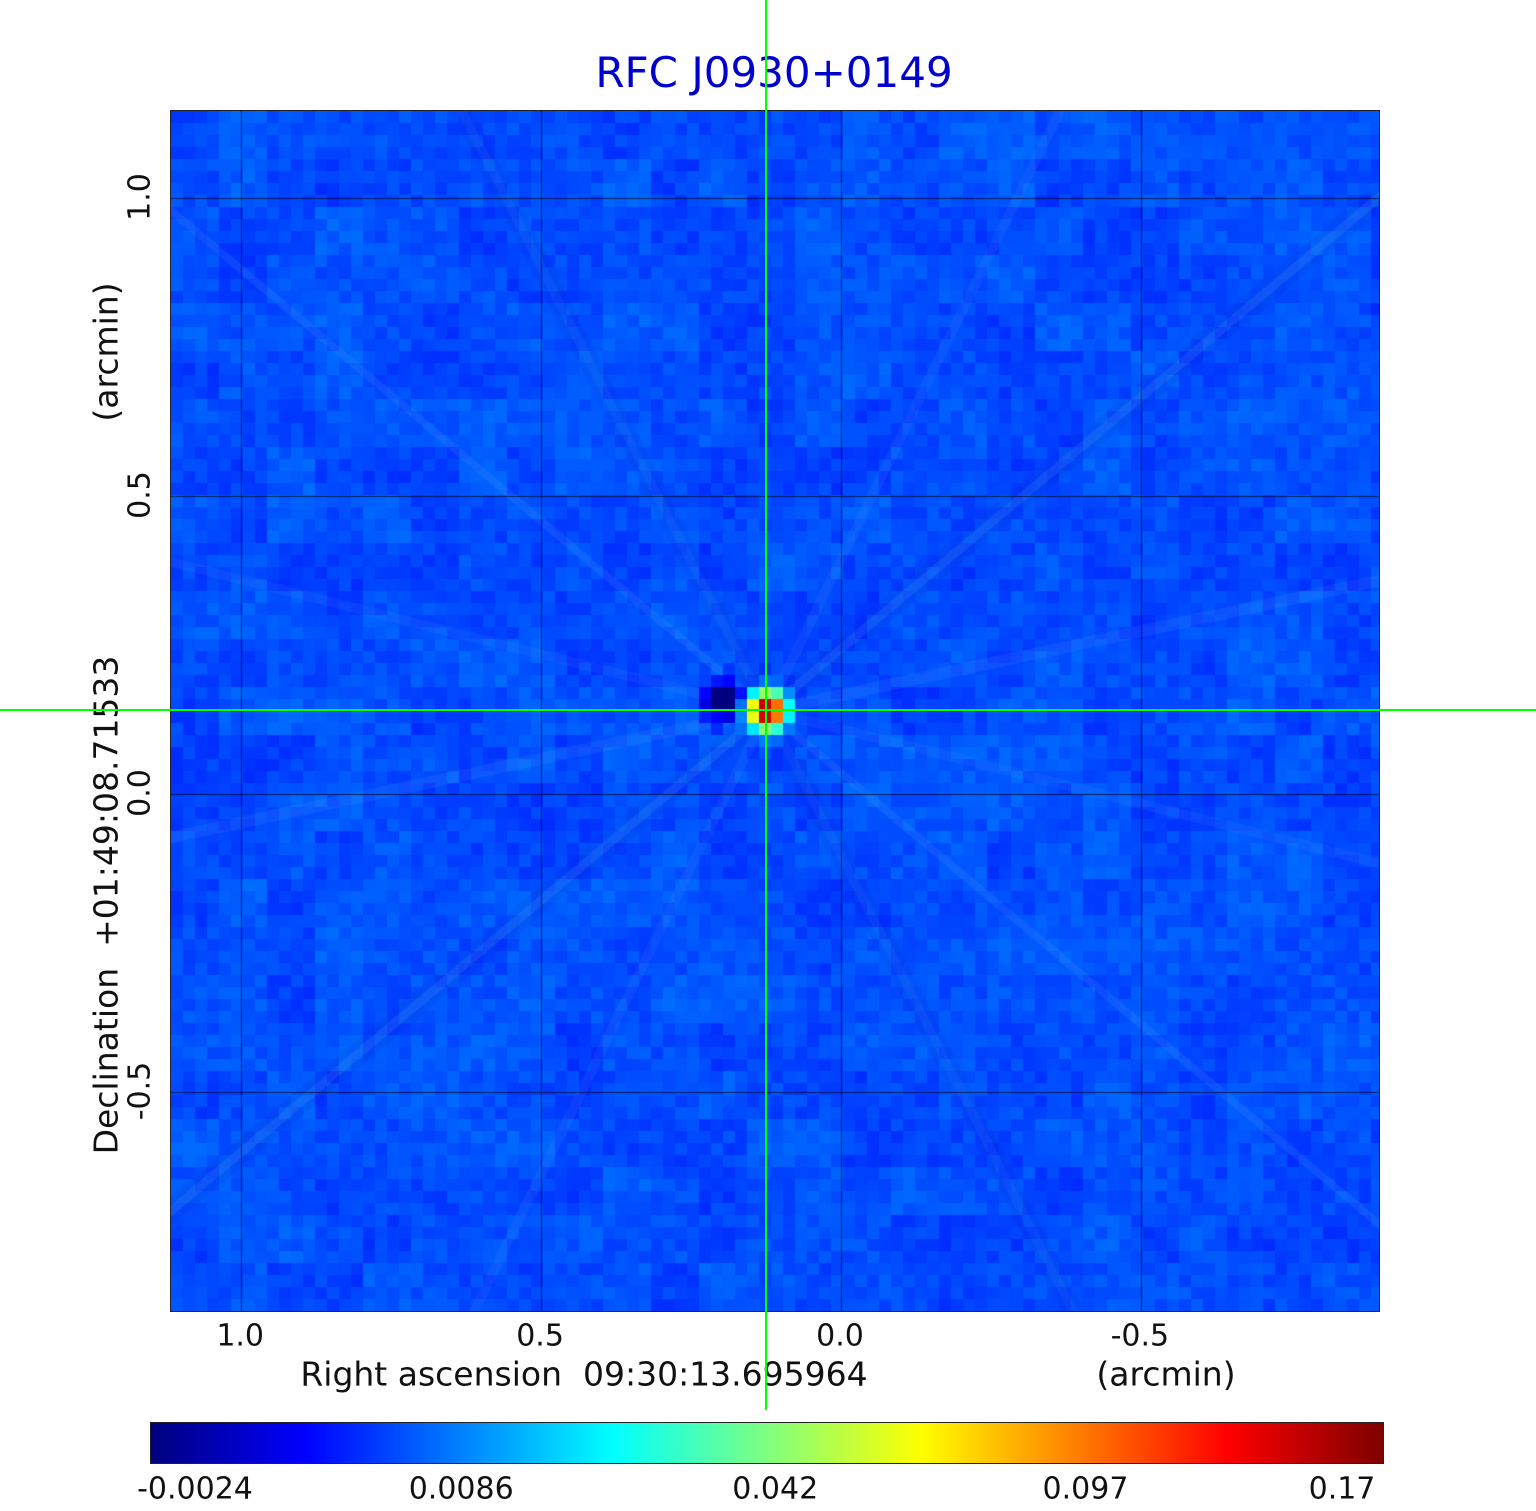 The image size is (1536, 1511). What do you see at coordinates (195, 1489) in the screenshot?
I see `colorbar-tick-label: -0.0024` at bounding box center [195, 1489].